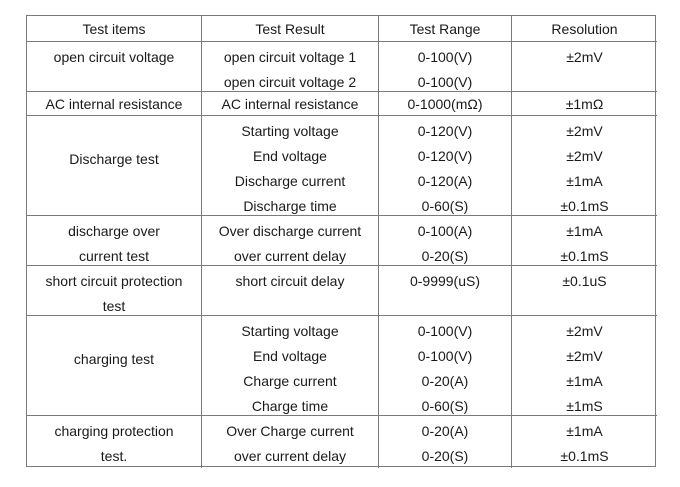 This screenshot has height=487, width=680. Describe the element at coordinates (290, 381) in the screenshot. I see `test-result: Charge current` at that location.